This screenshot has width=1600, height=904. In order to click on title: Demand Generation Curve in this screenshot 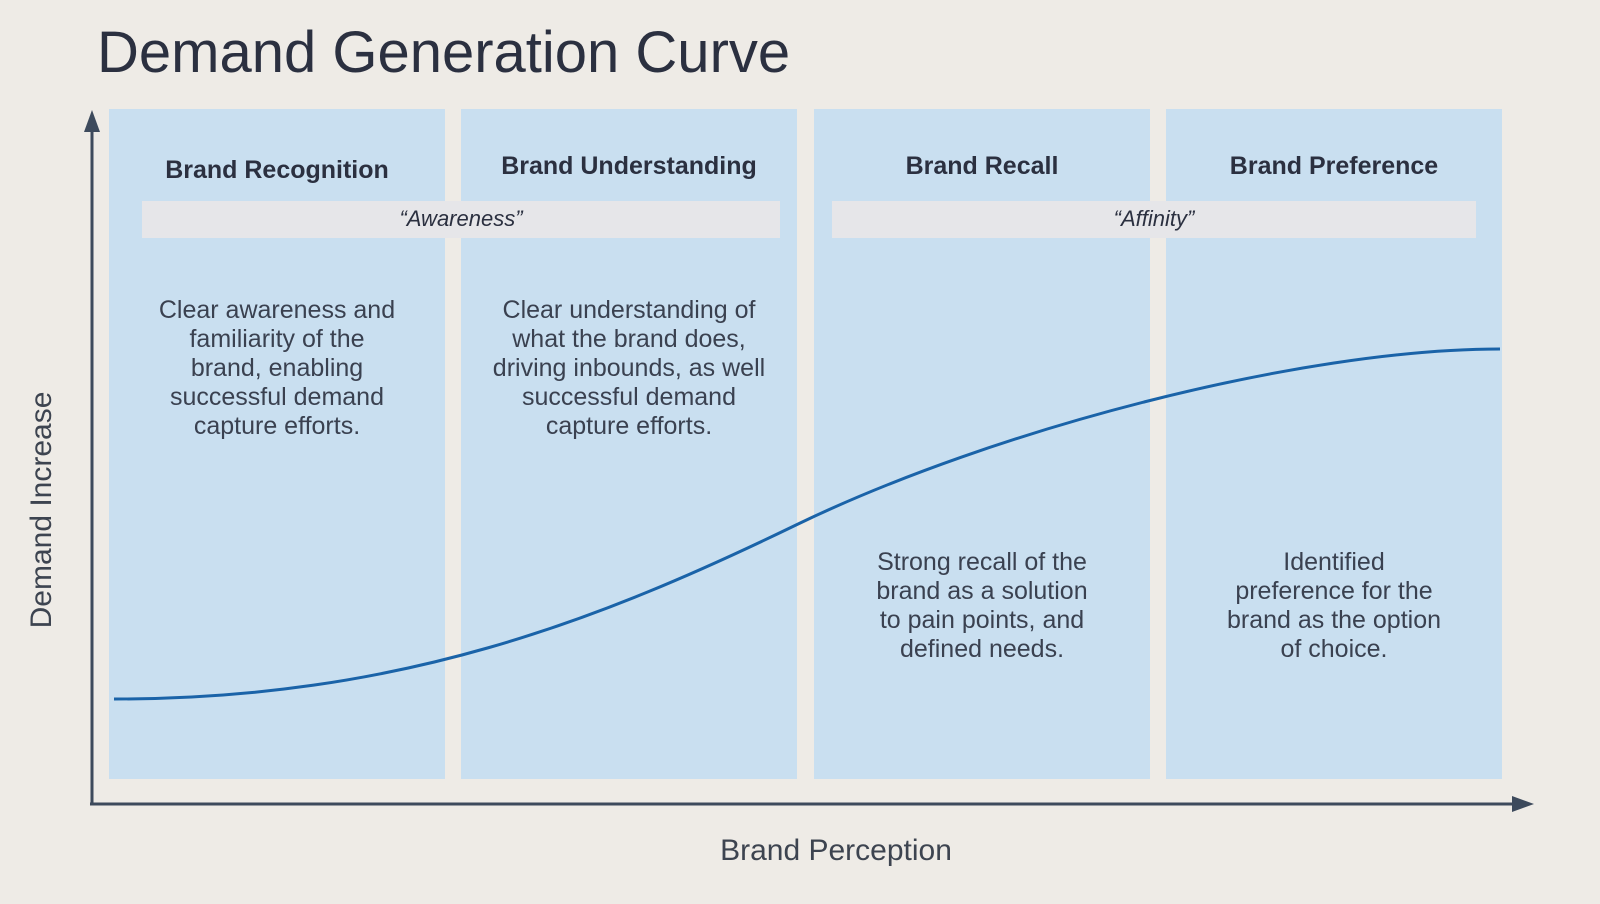, I will do `click(443, 52)`.